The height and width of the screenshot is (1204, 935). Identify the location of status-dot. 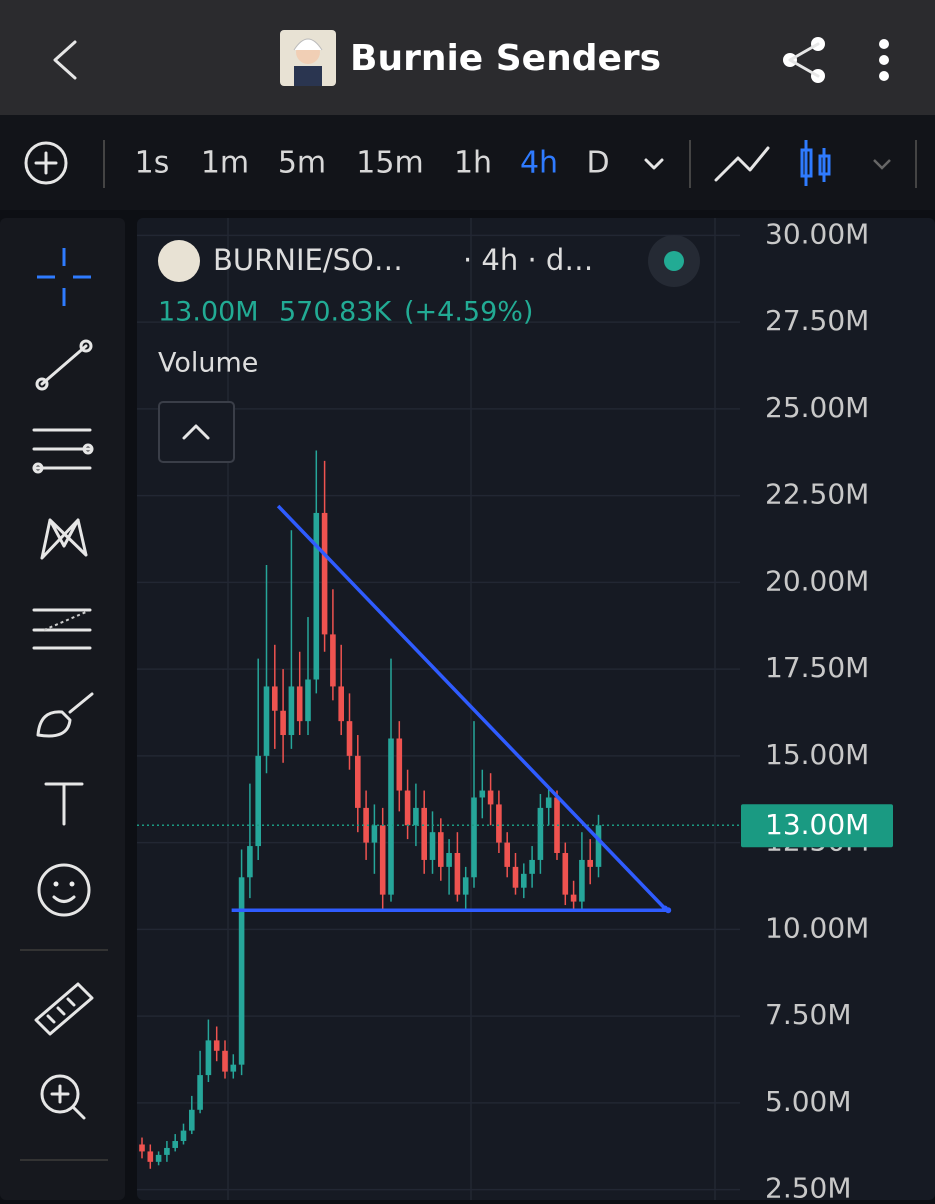
(674, 261).